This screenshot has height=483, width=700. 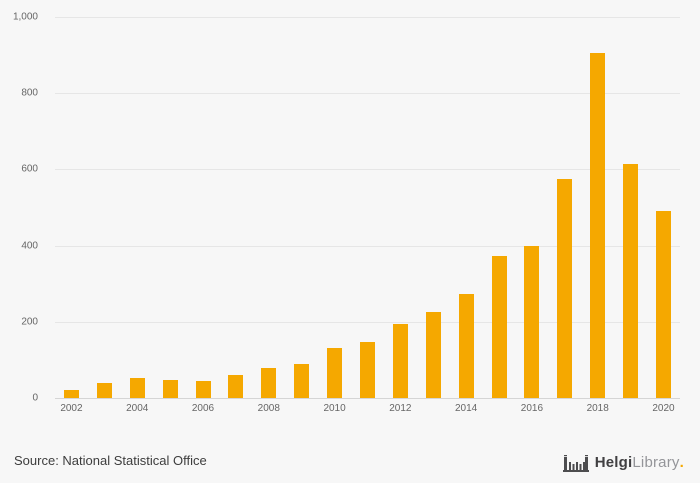 What do you see at coordinates (367, 369) in the screenshot?
I see `bar-2011` at bounding box center [367, 369].